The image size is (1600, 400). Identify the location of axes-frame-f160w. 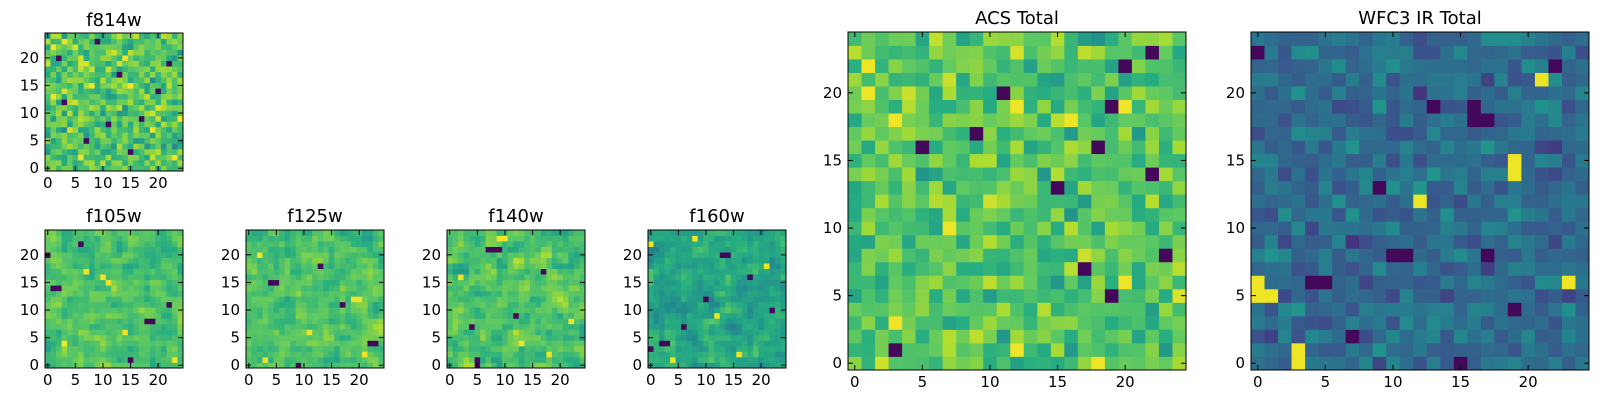
(717, 299).